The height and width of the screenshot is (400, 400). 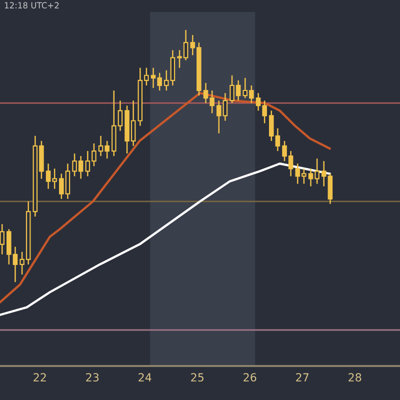 What do you see at coordinates (31, 5) in the screenshot?
I see `text: 12:18 UTC+2` at bounding box center [31, 5].